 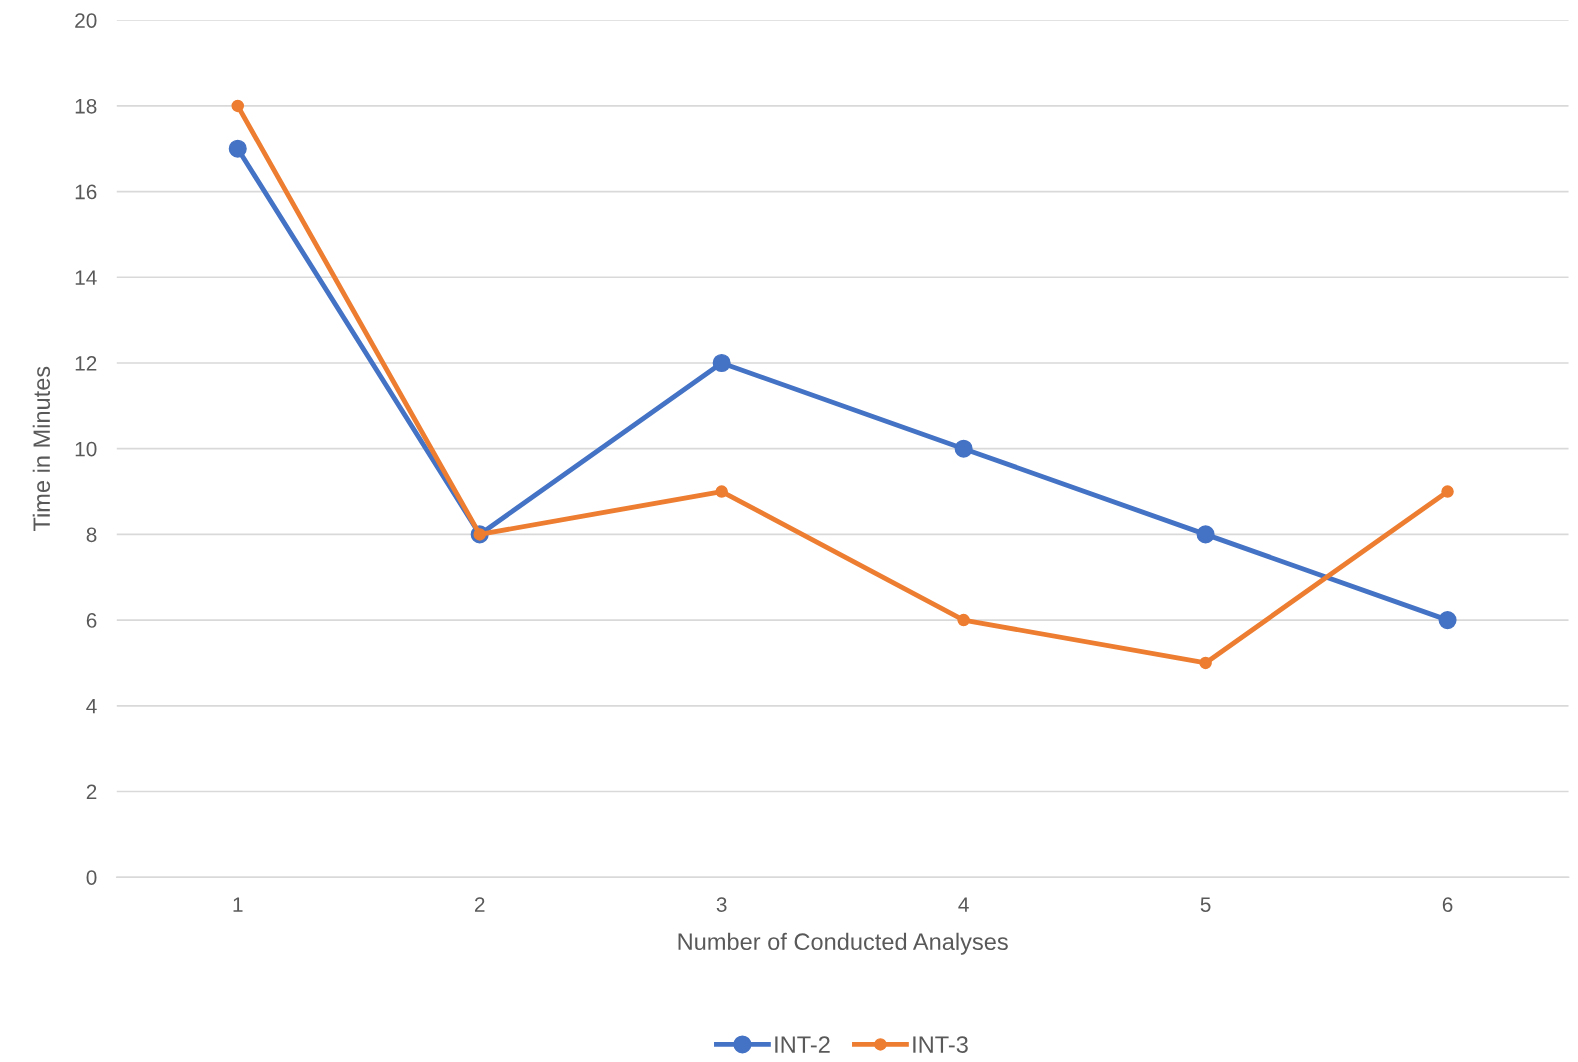 I want to click on y-tick-label: 12, so click(x=86, y=363).